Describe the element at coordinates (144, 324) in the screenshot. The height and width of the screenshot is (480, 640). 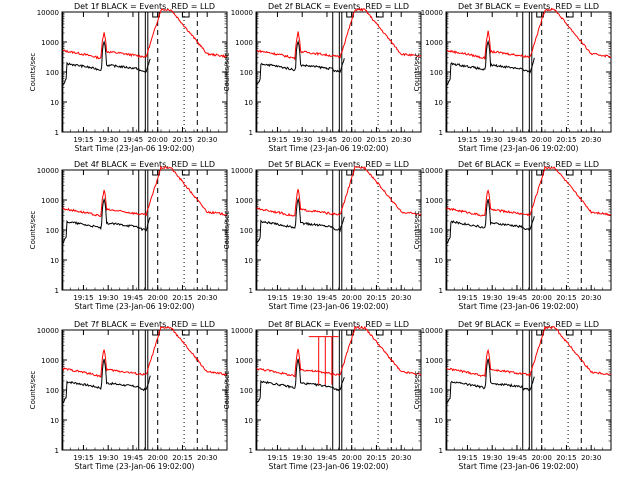
I see `chart-title: Det 7f BLACK = Events, RED = LLD` at that location.